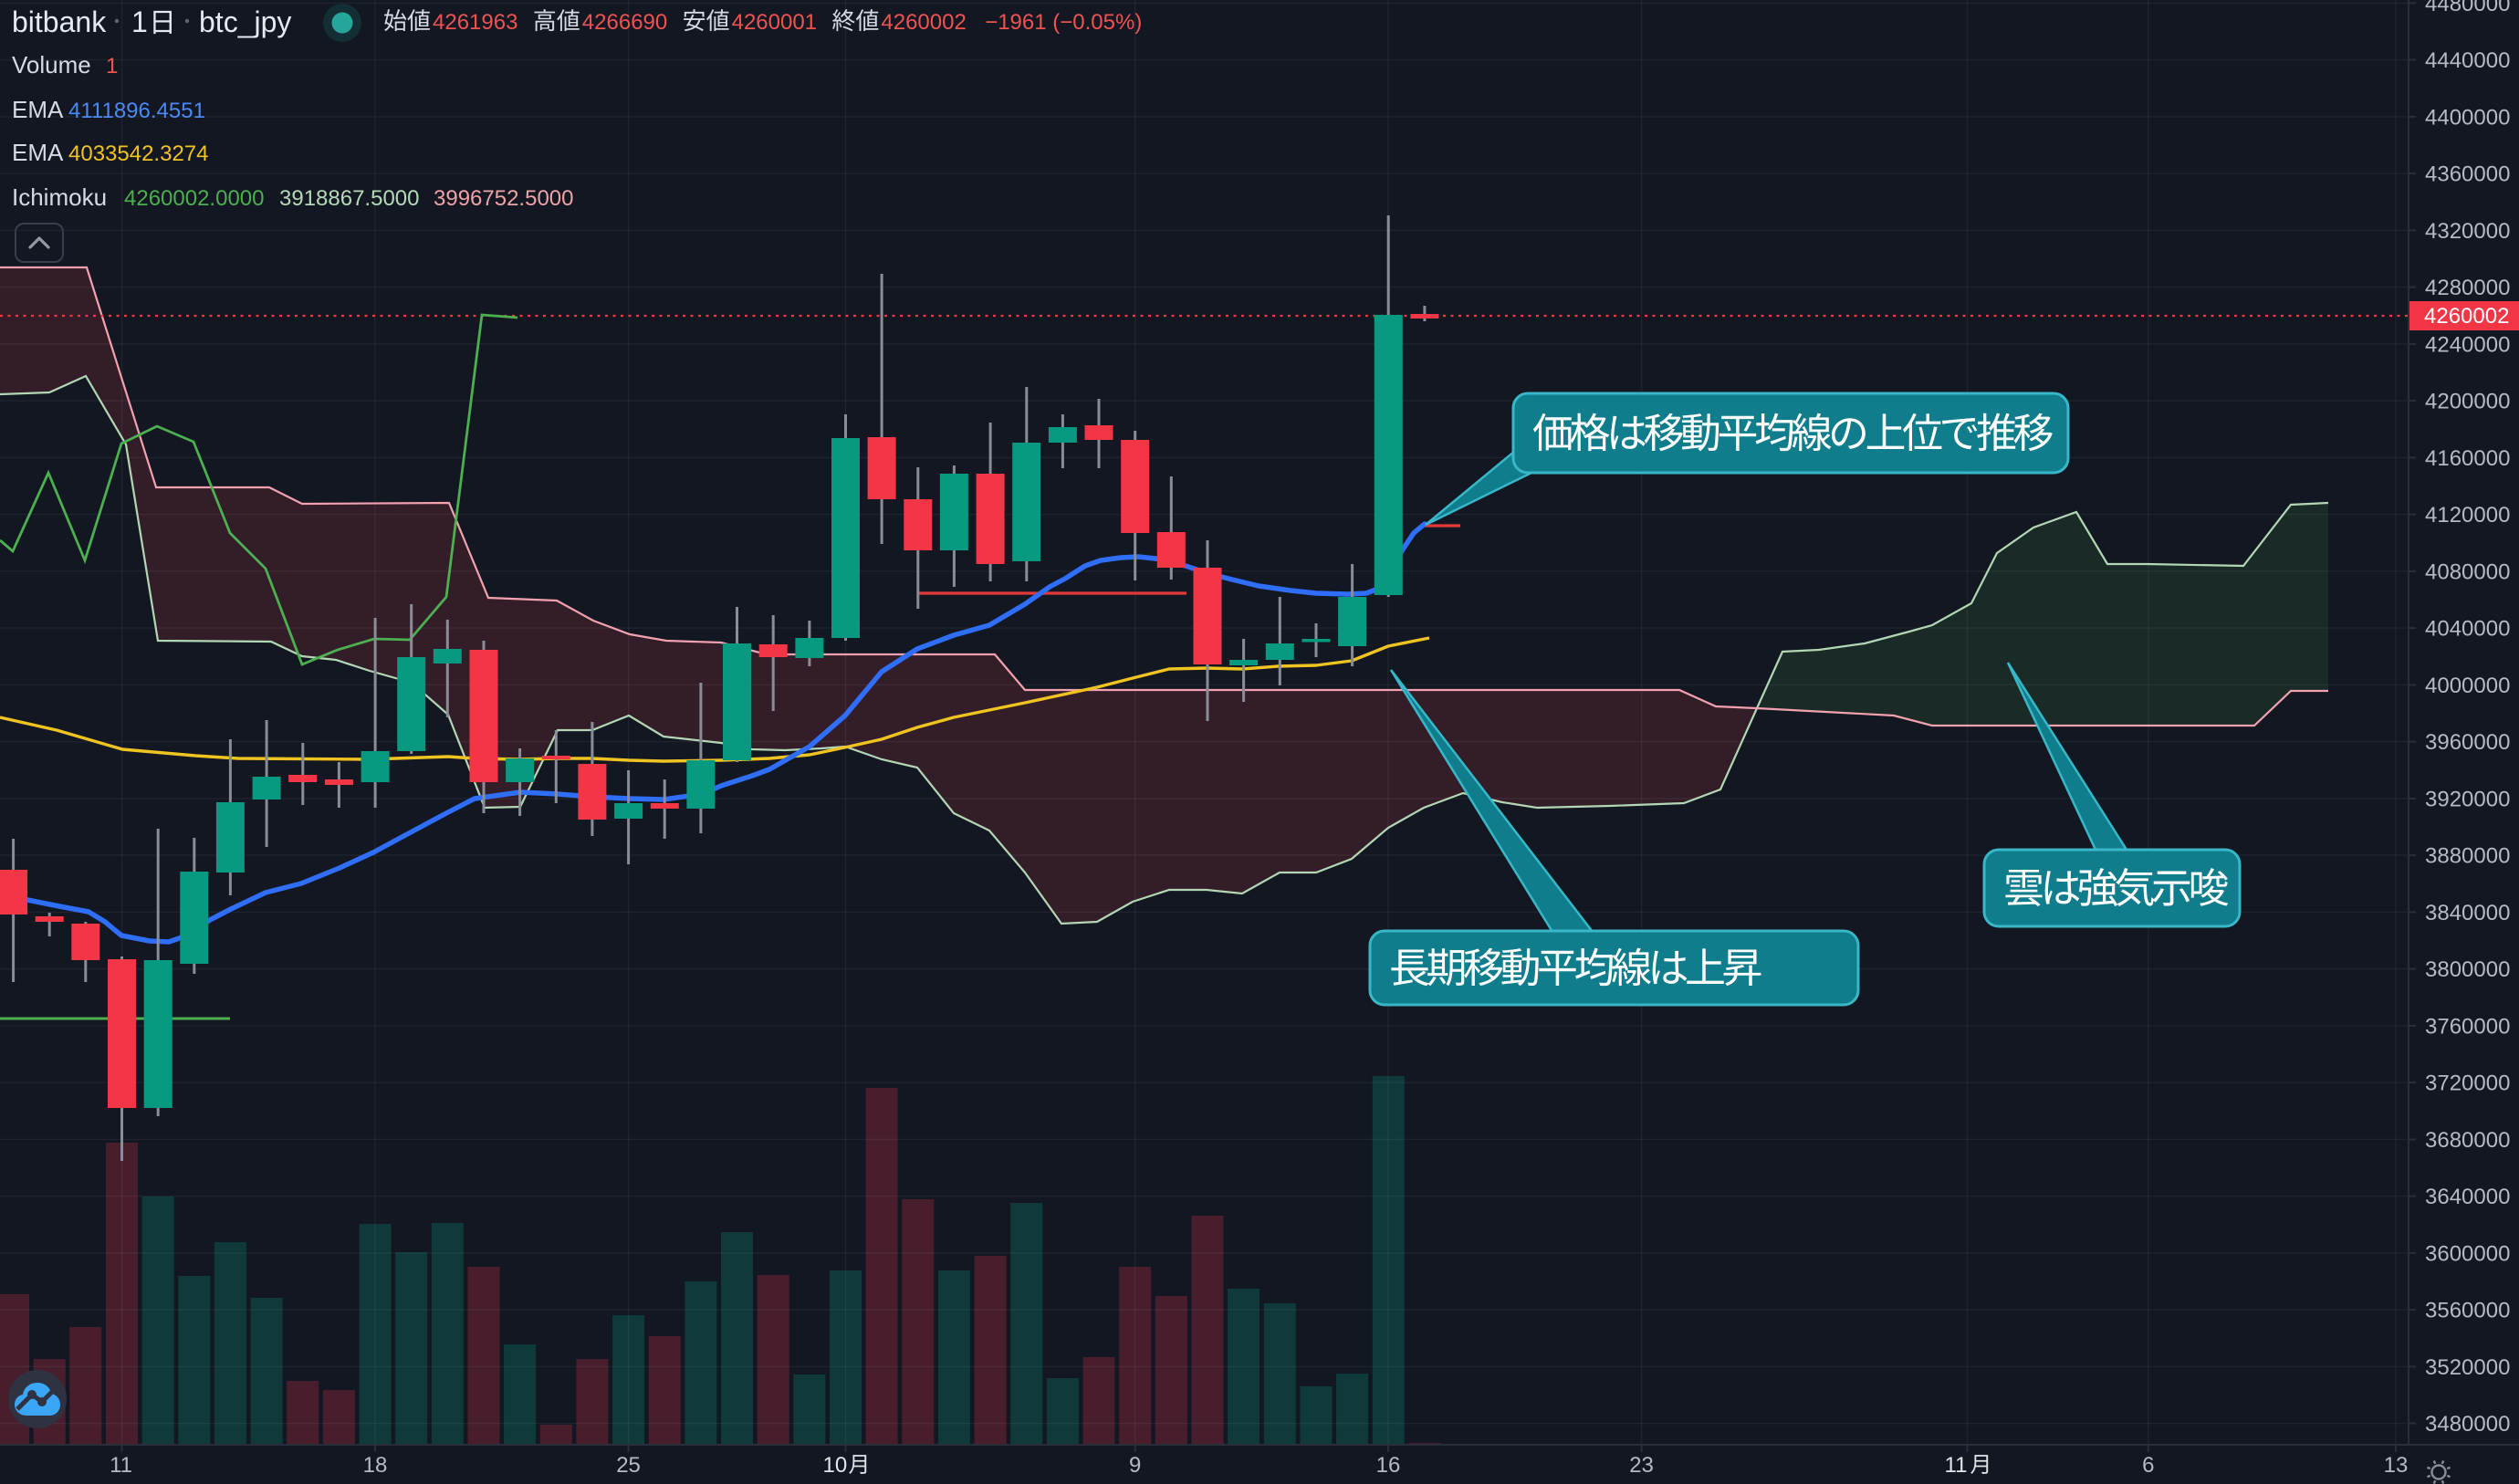 The height and width of the screenshot is (1484, 2519). What do you see at coordinates (2467, 913) in the screenshot?
I see `svg-text: 3840000` at bounding box center [2467, 913].